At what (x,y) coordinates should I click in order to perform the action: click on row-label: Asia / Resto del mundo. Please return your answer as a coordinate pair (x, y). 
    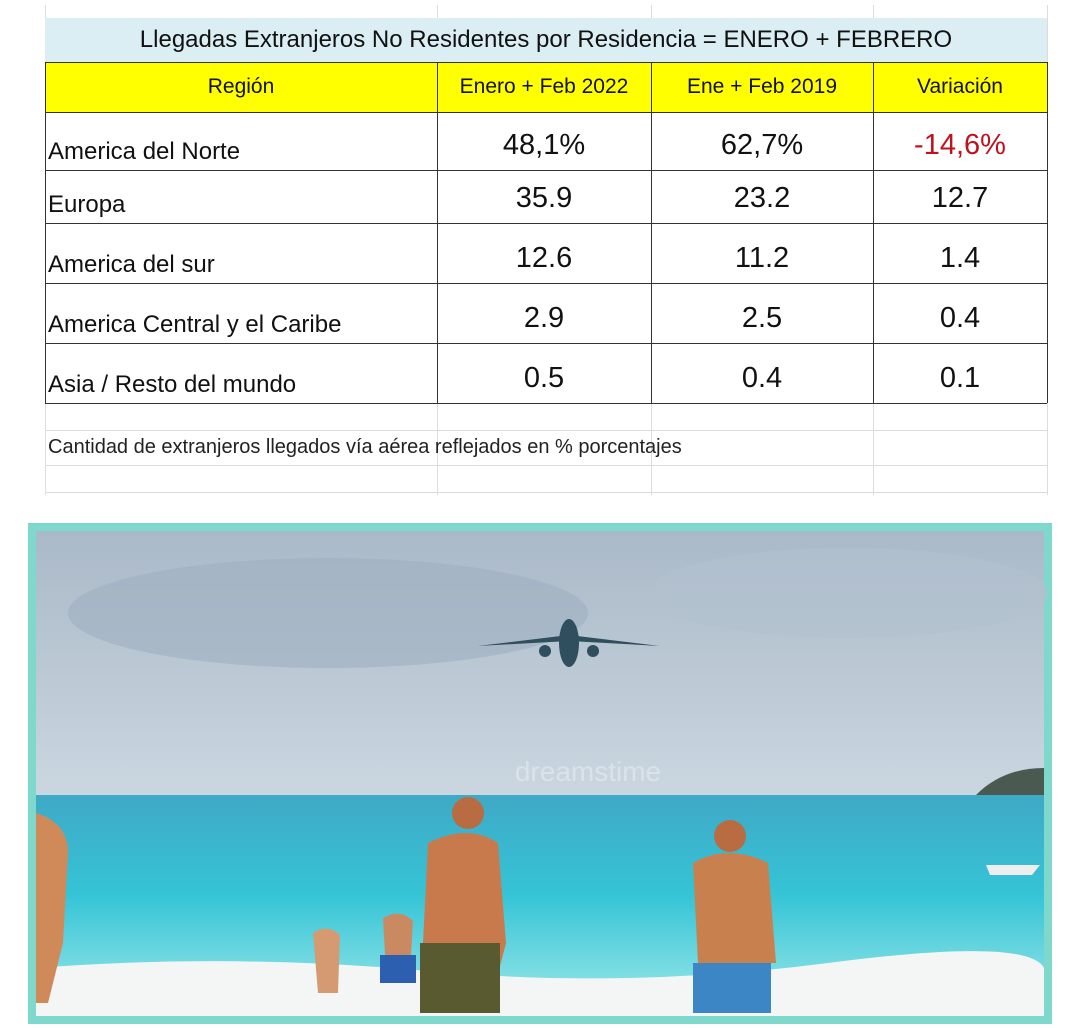
    Looking at the image, I should click on (172, 384).